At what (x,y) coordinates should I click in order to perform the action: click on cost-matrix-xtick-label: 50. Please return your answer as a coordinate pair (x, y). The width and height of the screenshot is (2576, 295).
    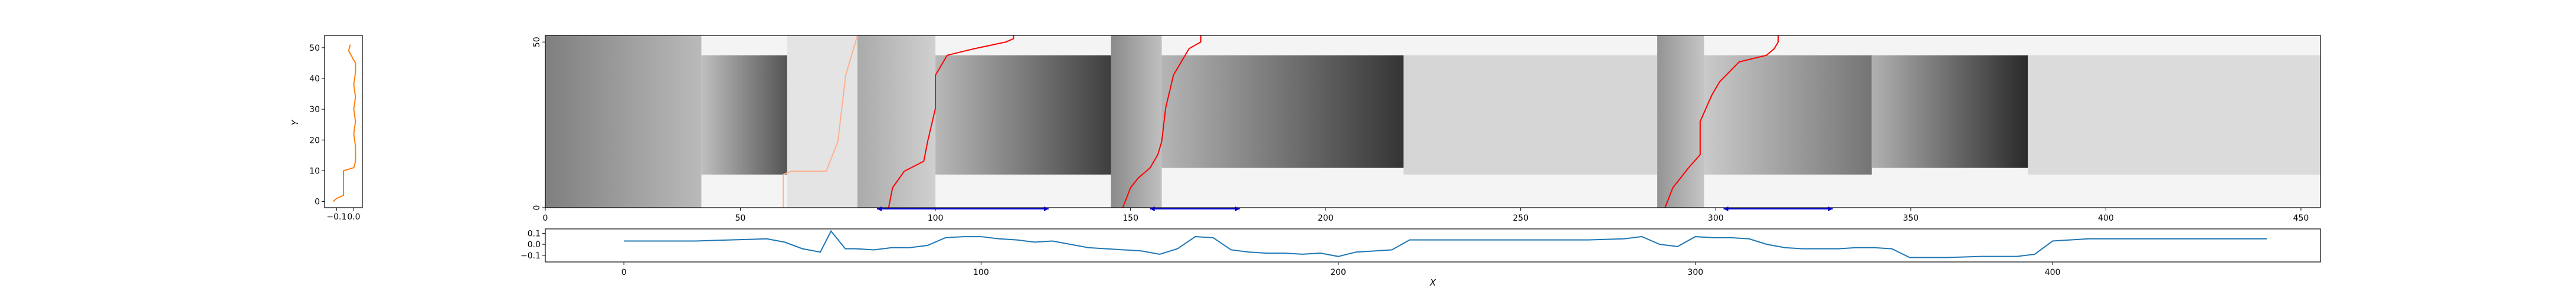
    Looking at the image, I should click on (741, 218).